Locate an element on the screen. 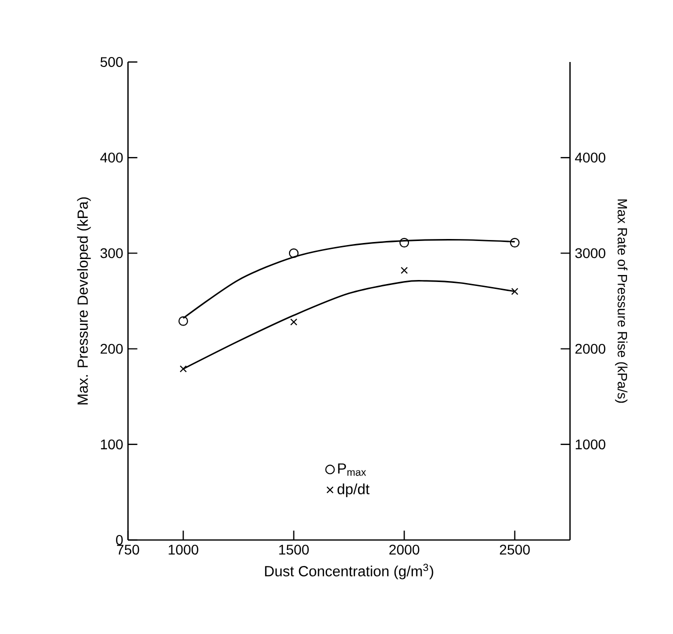 The width and height of the screenshot is (673, 634). line-series is located at coordinates (349, 325).